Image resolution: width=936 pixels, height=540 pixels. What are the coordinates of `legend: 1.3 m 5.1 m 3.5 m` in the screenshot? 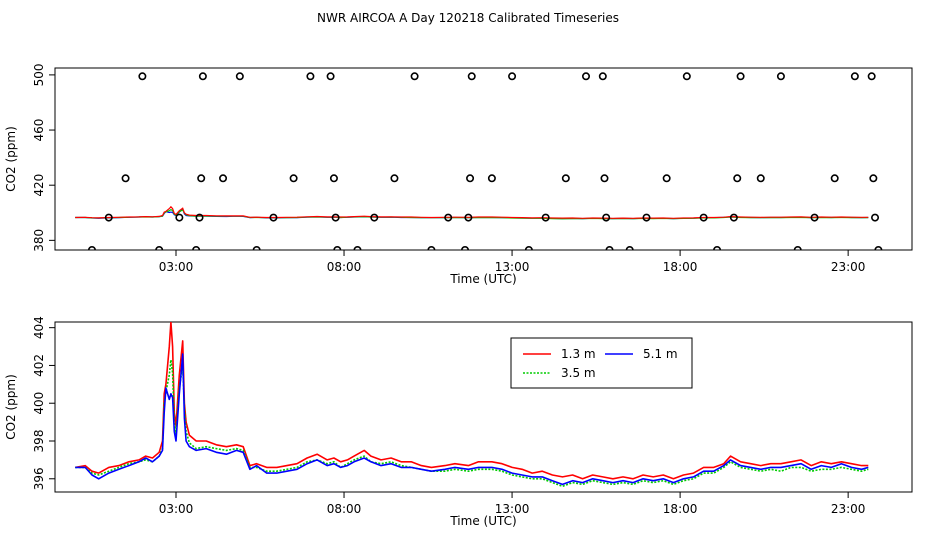 It's located at (601, 363).